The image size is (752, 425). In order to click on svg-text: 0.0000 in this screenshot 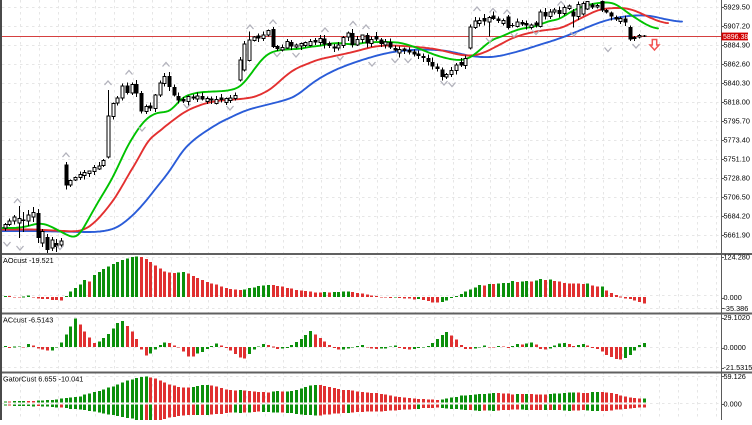, I will do `click(735, 347)`.